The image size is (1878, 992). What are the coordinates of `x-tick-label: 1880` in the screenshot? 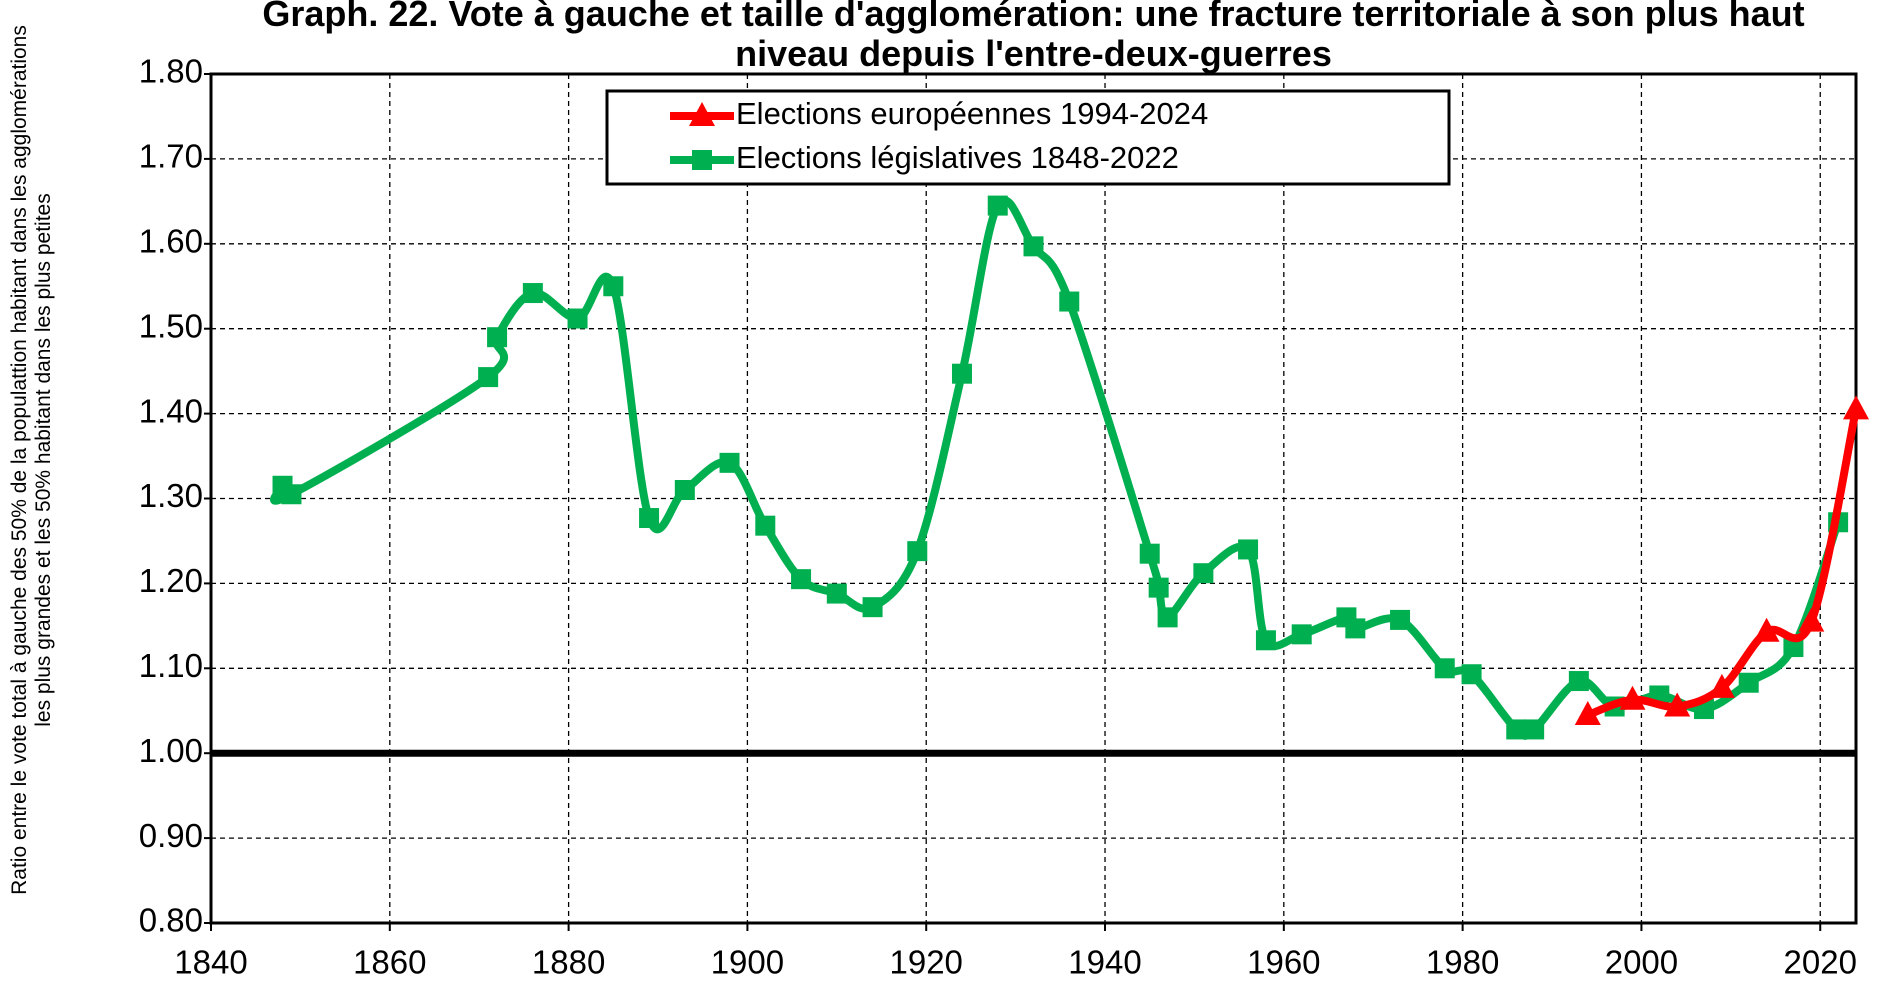 It's located at (568, 962).